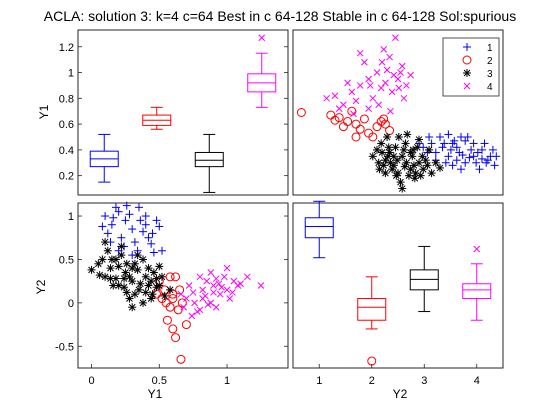  I want to click on ytick-label-scatter-y2-0: -0.5, so click(64, 347).